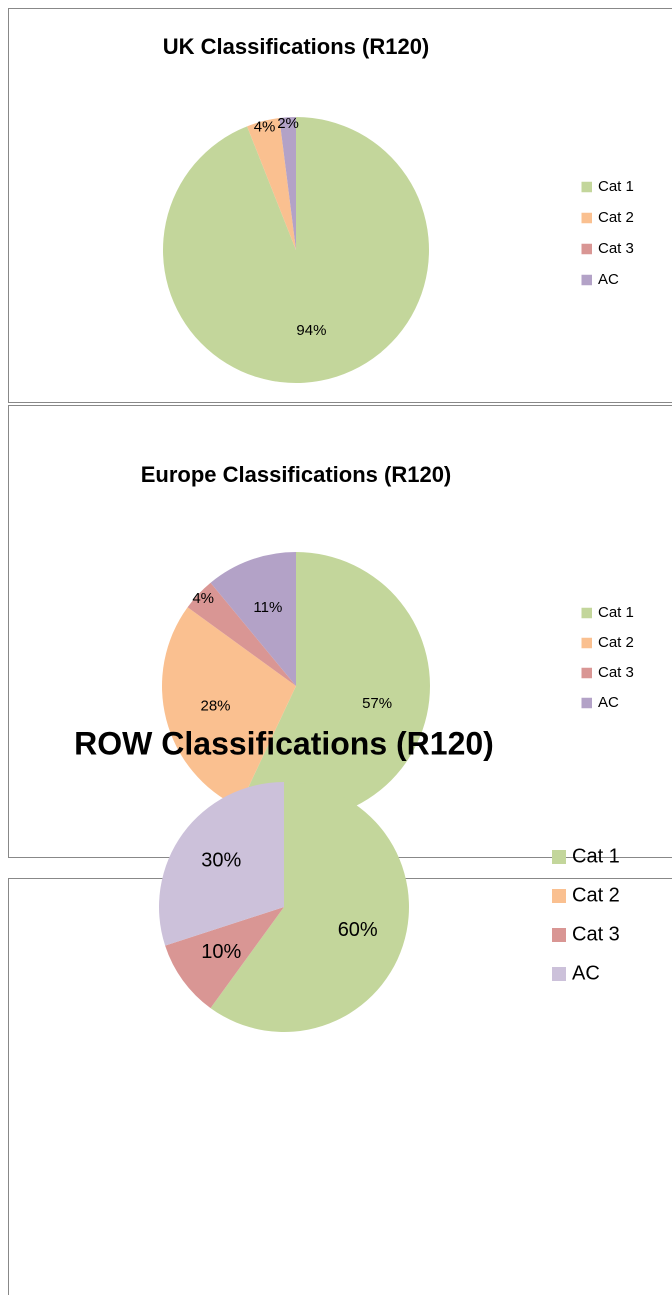  What do you see at coordinates (311, 330) in the screenshot?
I see `data-label: 94%` at bounding box center [311, 330].